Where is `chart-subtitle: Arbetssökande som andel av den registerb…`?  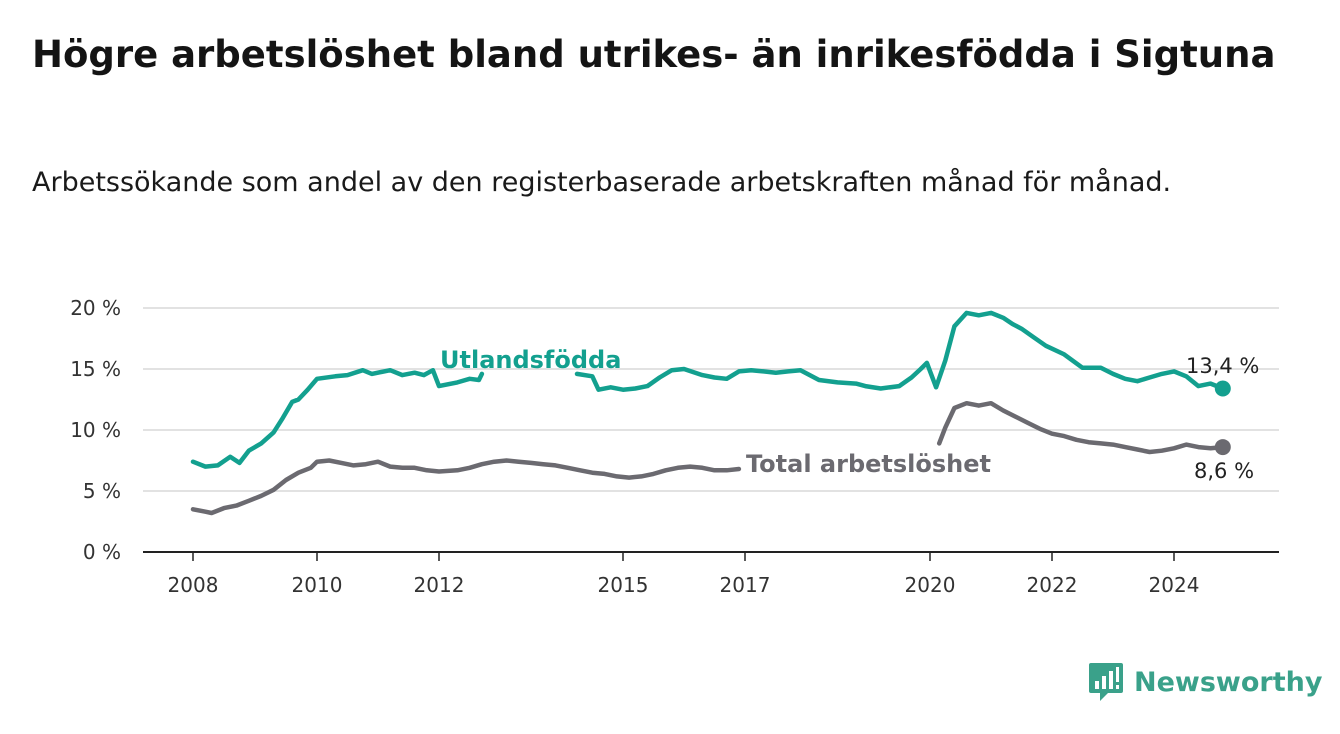 chart-subtitle: Arbetssökande som andel av den registerb… is located at coordinates (602, 182).